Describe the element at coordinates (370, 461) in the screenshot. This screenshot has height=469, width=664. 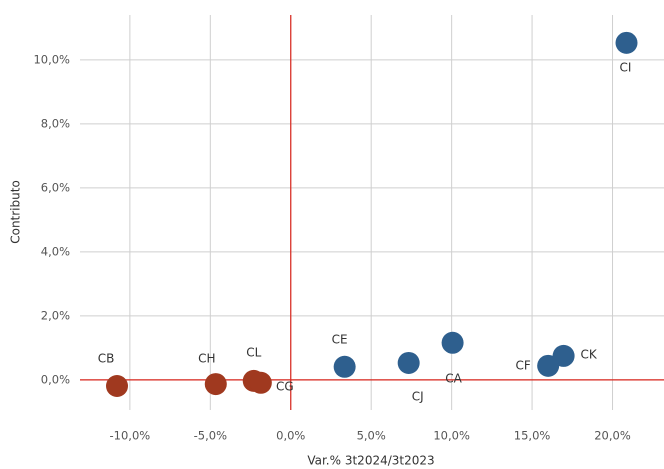
I see `x-axis-label: Var.% 3t2024/3t2023` at that location.